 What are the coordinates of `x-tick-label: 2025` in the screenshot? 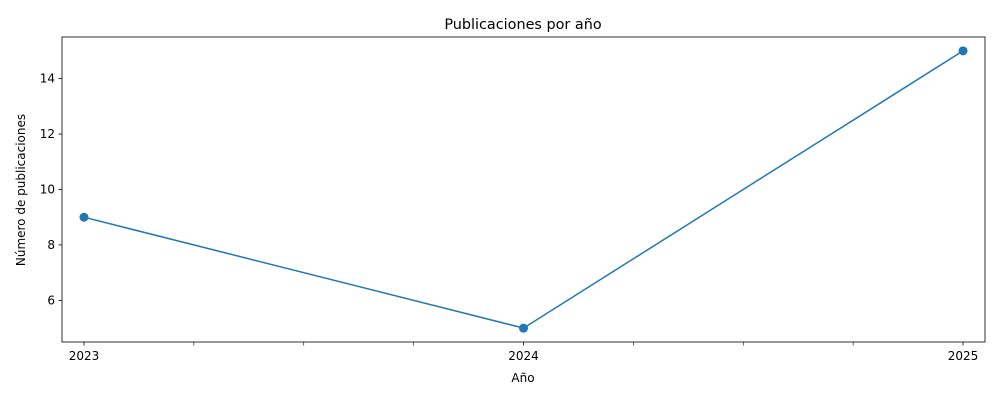 It's located at (963, 356).